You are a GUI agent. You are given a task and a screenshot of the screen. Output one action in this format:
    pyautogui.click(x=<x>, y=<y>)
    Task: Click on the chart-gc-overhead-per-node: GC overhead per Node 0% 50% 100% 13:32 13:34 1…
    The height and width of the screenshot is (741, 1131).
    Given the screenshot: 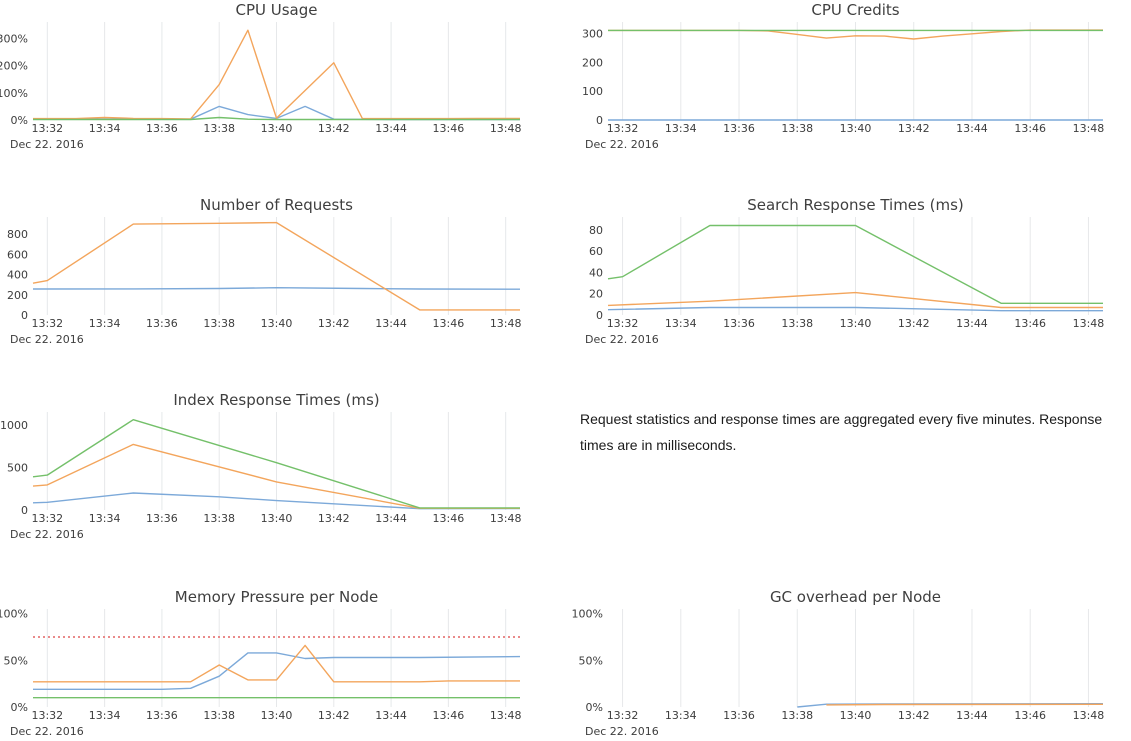 What is the action you would take?
    pyautogui.click(x=838, y=662)
    